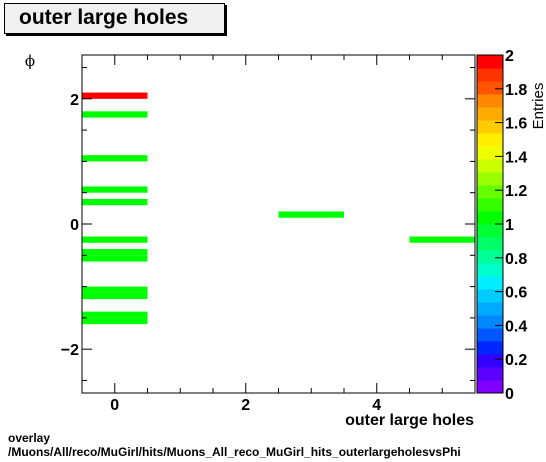 The width and height of the screenshot is (546, 462). I want to click on z-tick-label: 1.2, so click(516, 191).